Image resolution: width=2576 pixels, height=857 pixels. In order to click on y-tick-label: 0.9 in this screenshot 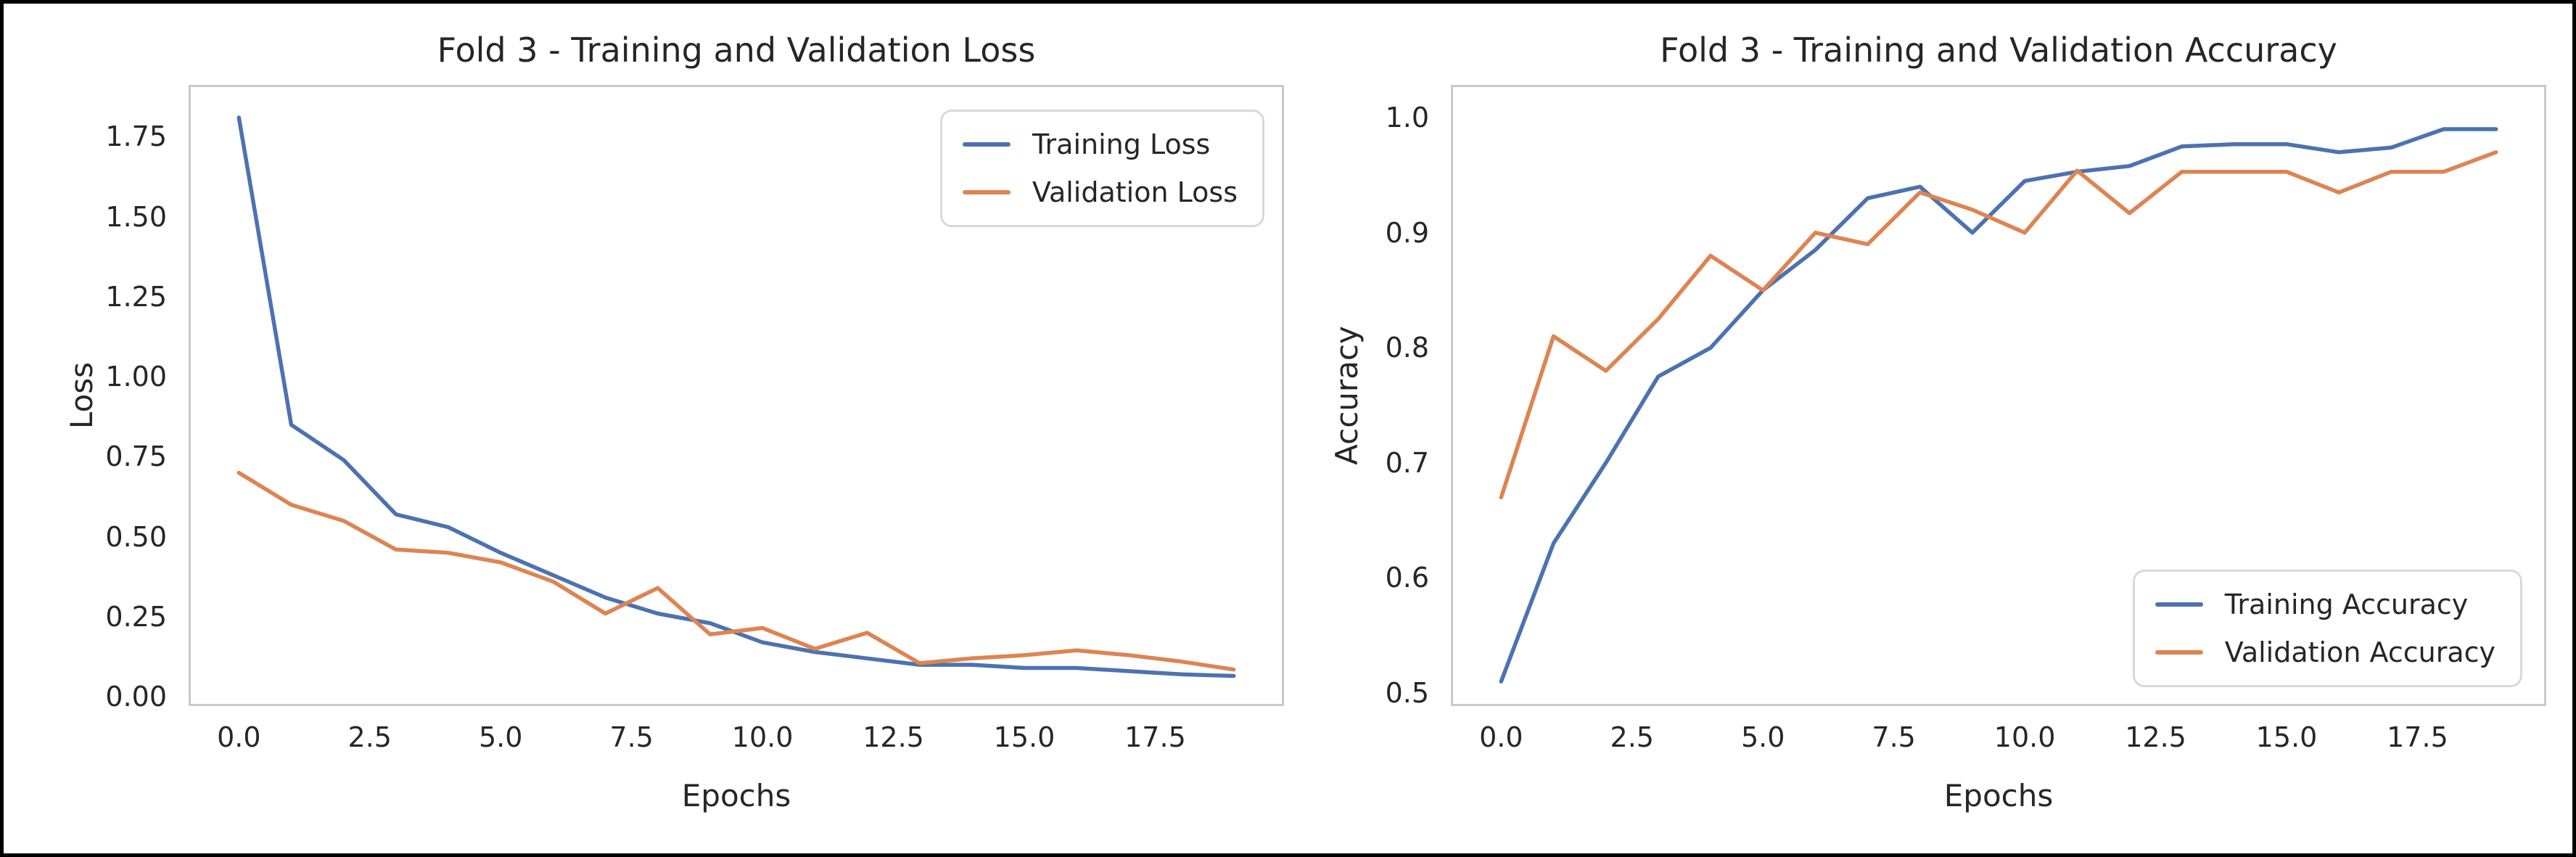, I will do `click(1407, 232)`.